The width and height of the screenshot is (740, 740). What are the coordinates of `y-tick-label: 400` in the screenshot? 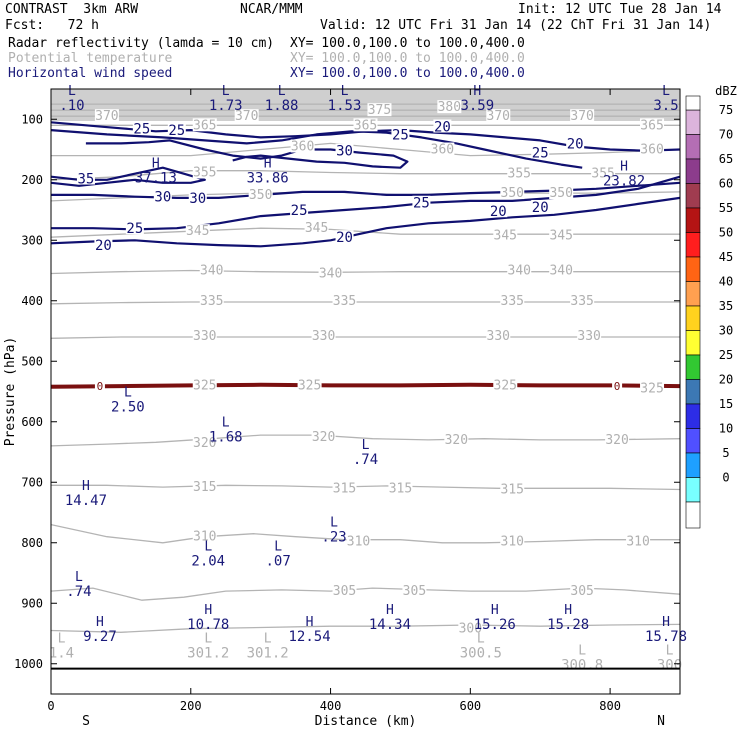 It's located at (32, 301).